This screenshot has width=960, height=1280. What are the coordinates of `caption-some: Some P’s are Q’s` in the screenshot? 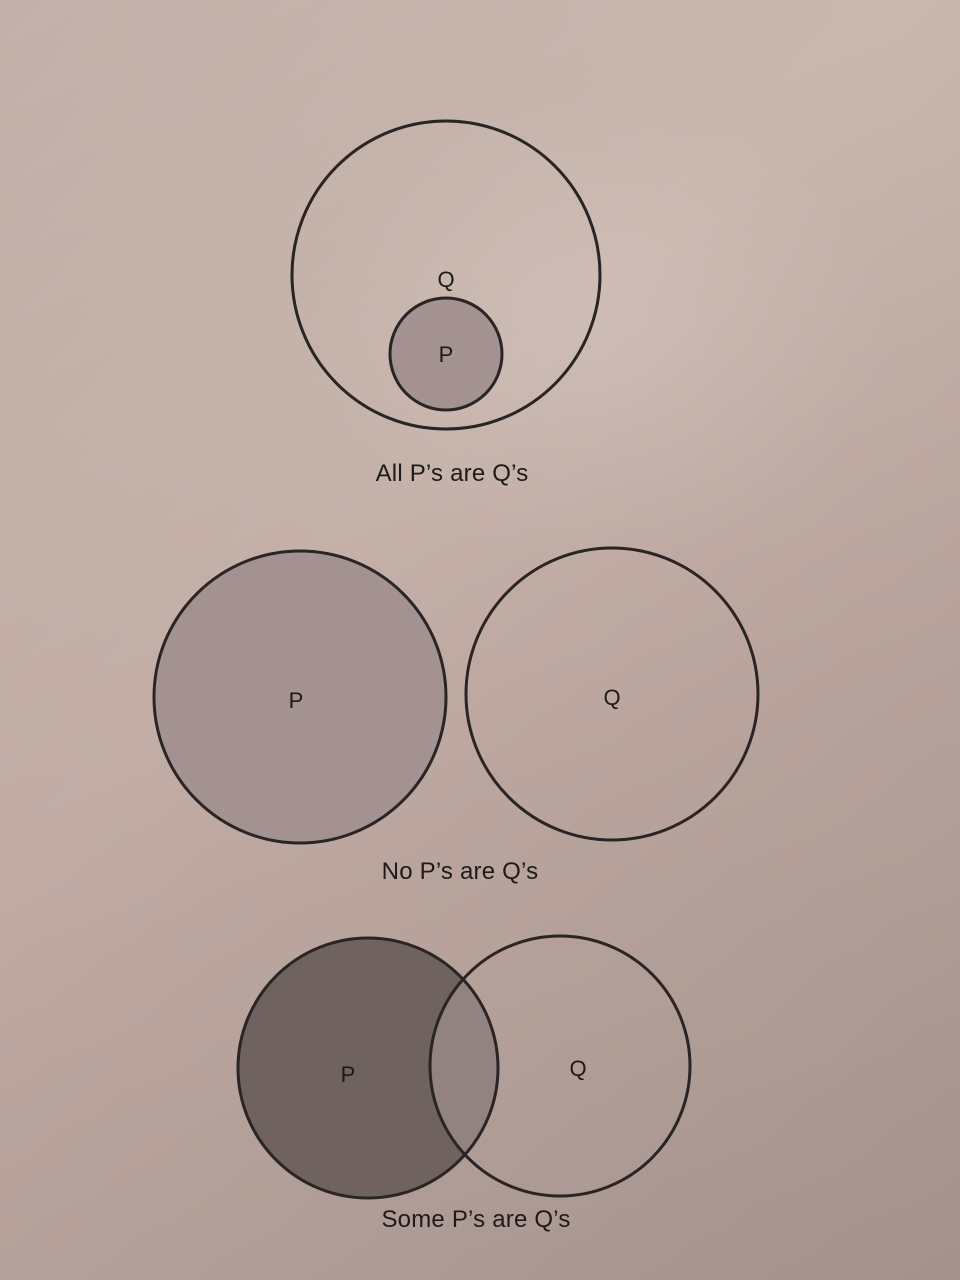 It's located at (476, 1219).